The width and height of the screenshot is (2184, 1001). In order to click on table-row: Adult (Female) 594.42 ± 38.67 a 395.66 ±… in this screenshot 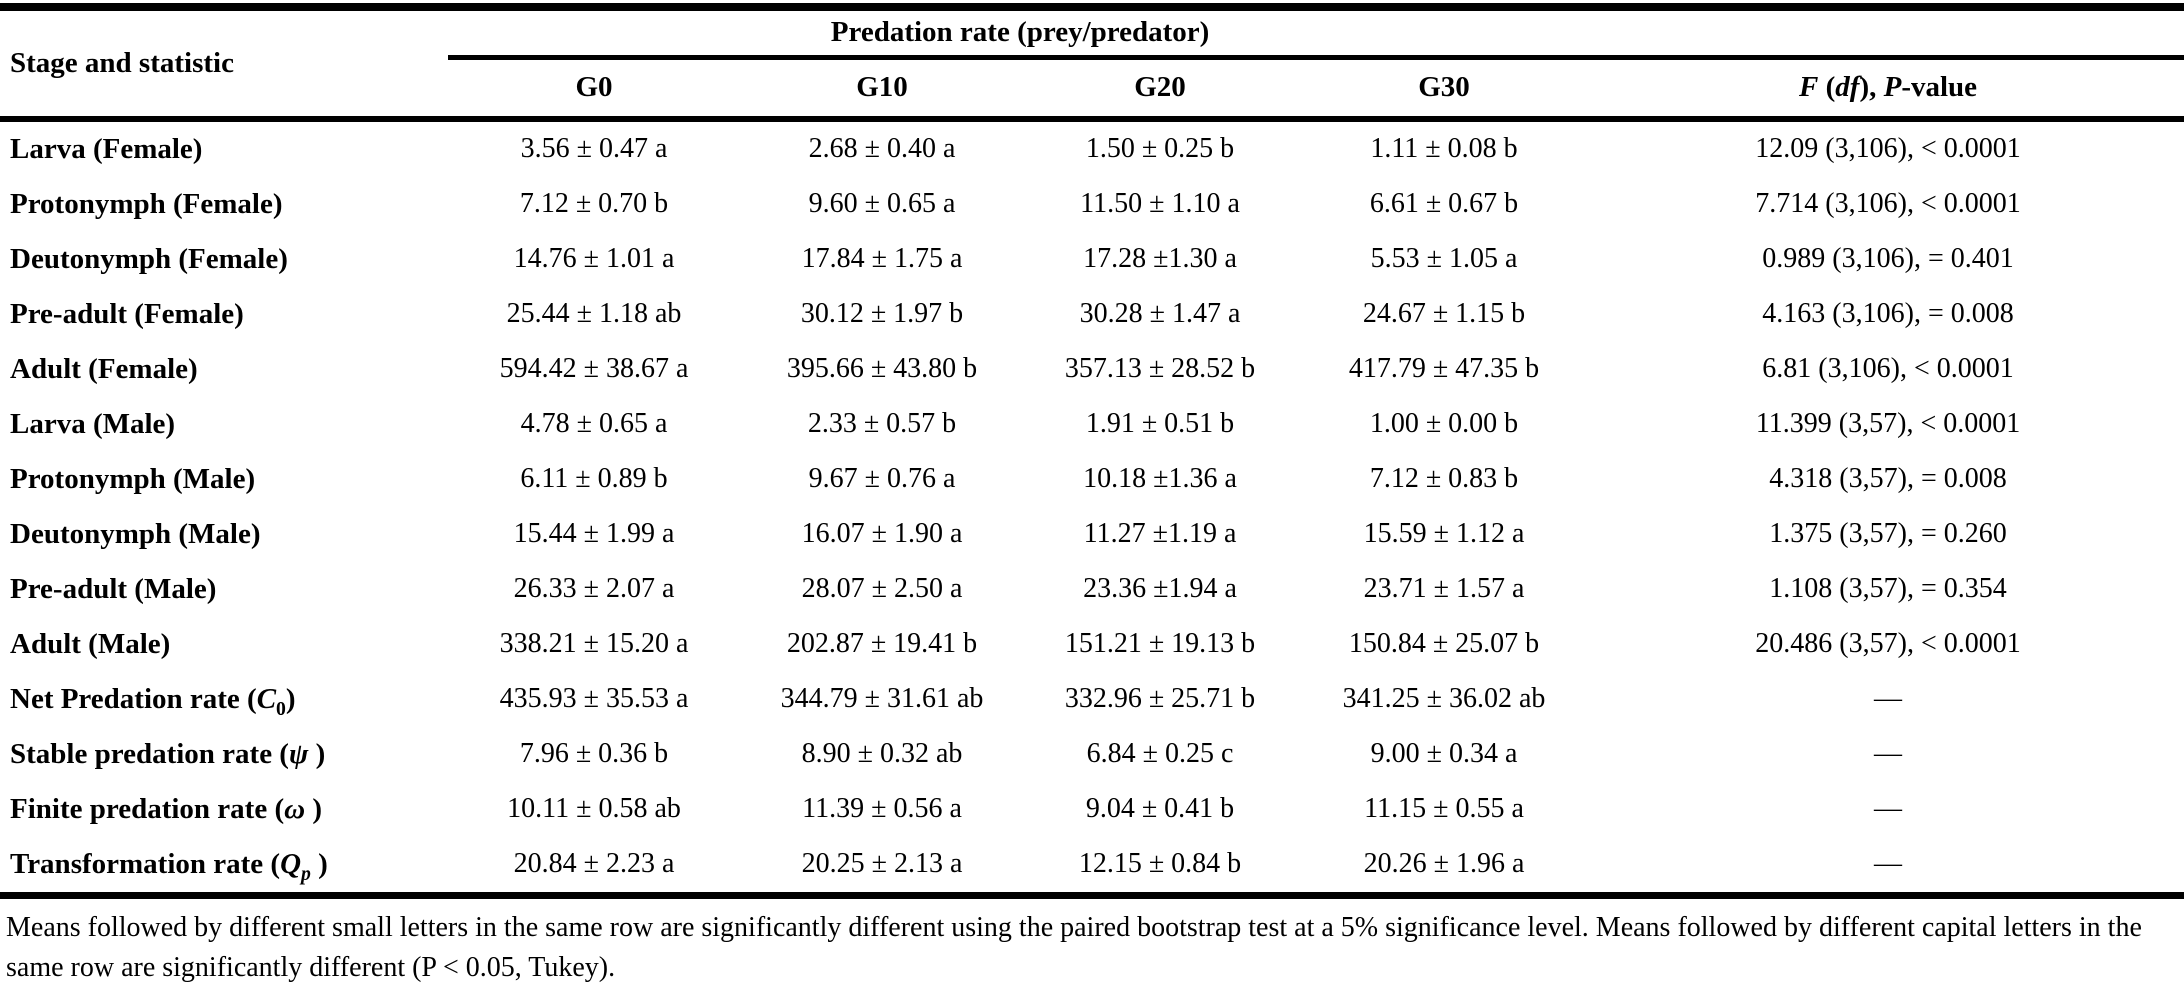, I will do `click(1092, 369)`.